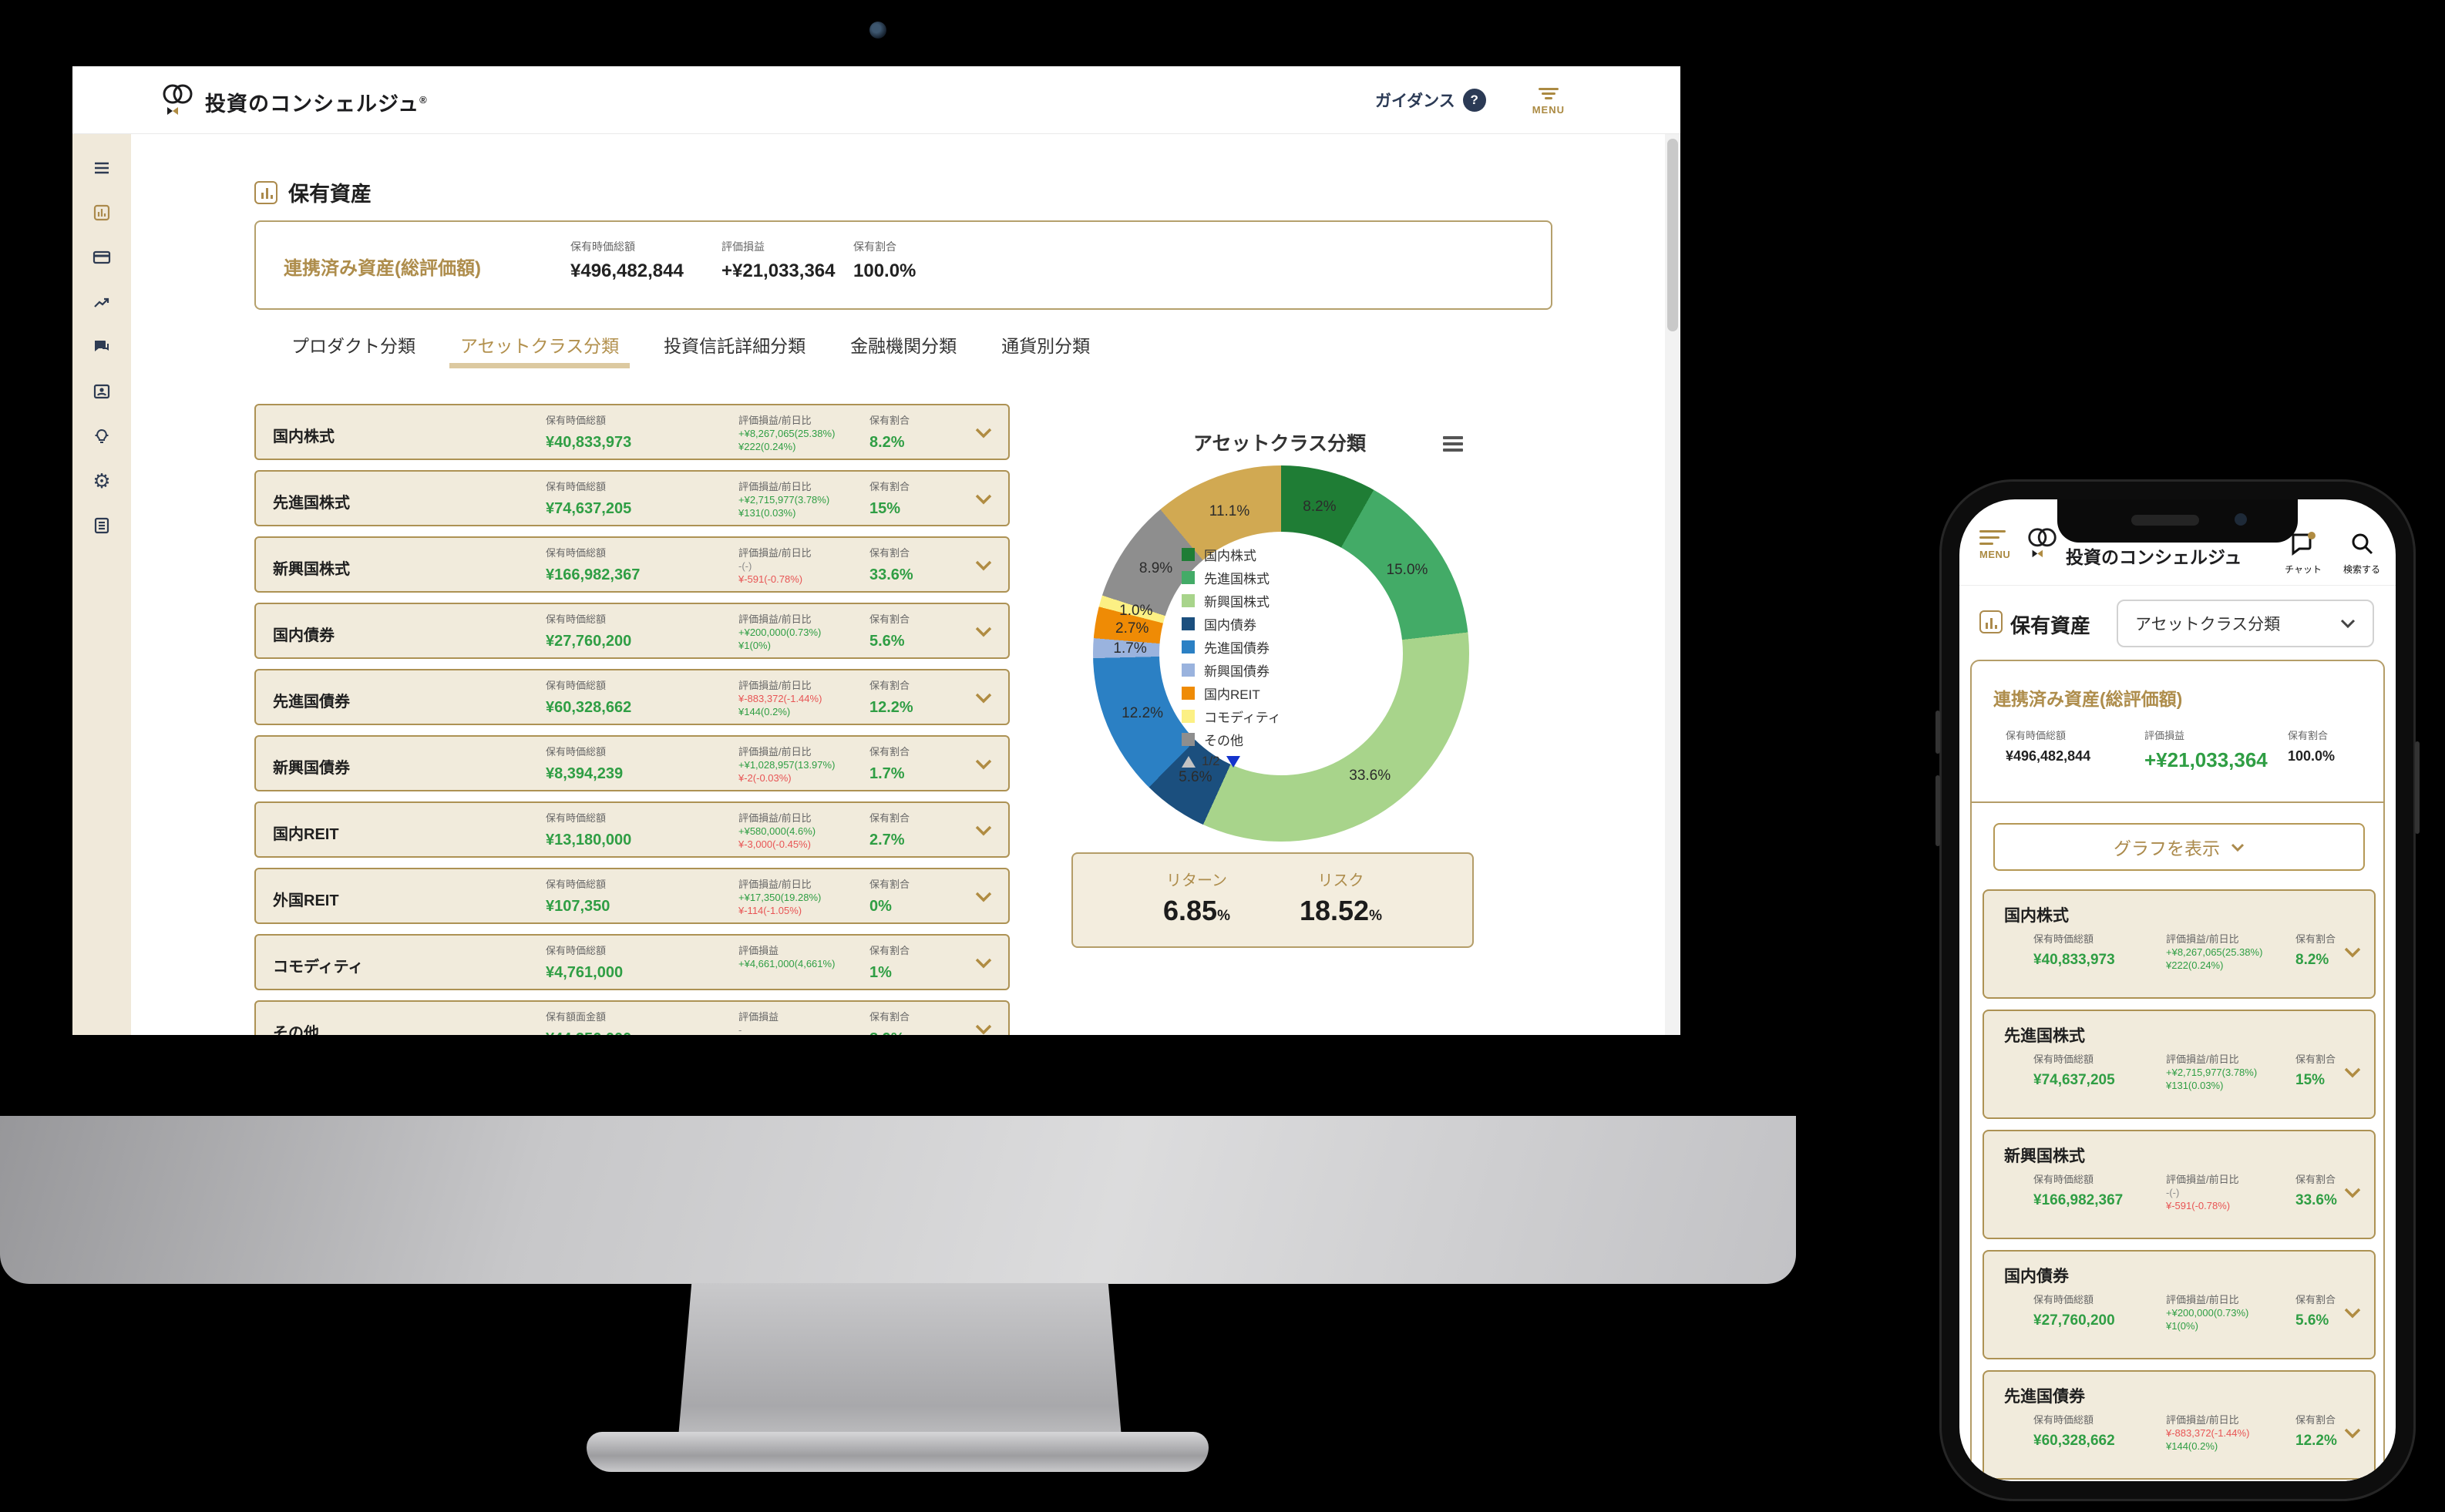 This screenshot has height=1512, width=2445. I want to click on phone-menu-label: MENU, so click(1995, 554).